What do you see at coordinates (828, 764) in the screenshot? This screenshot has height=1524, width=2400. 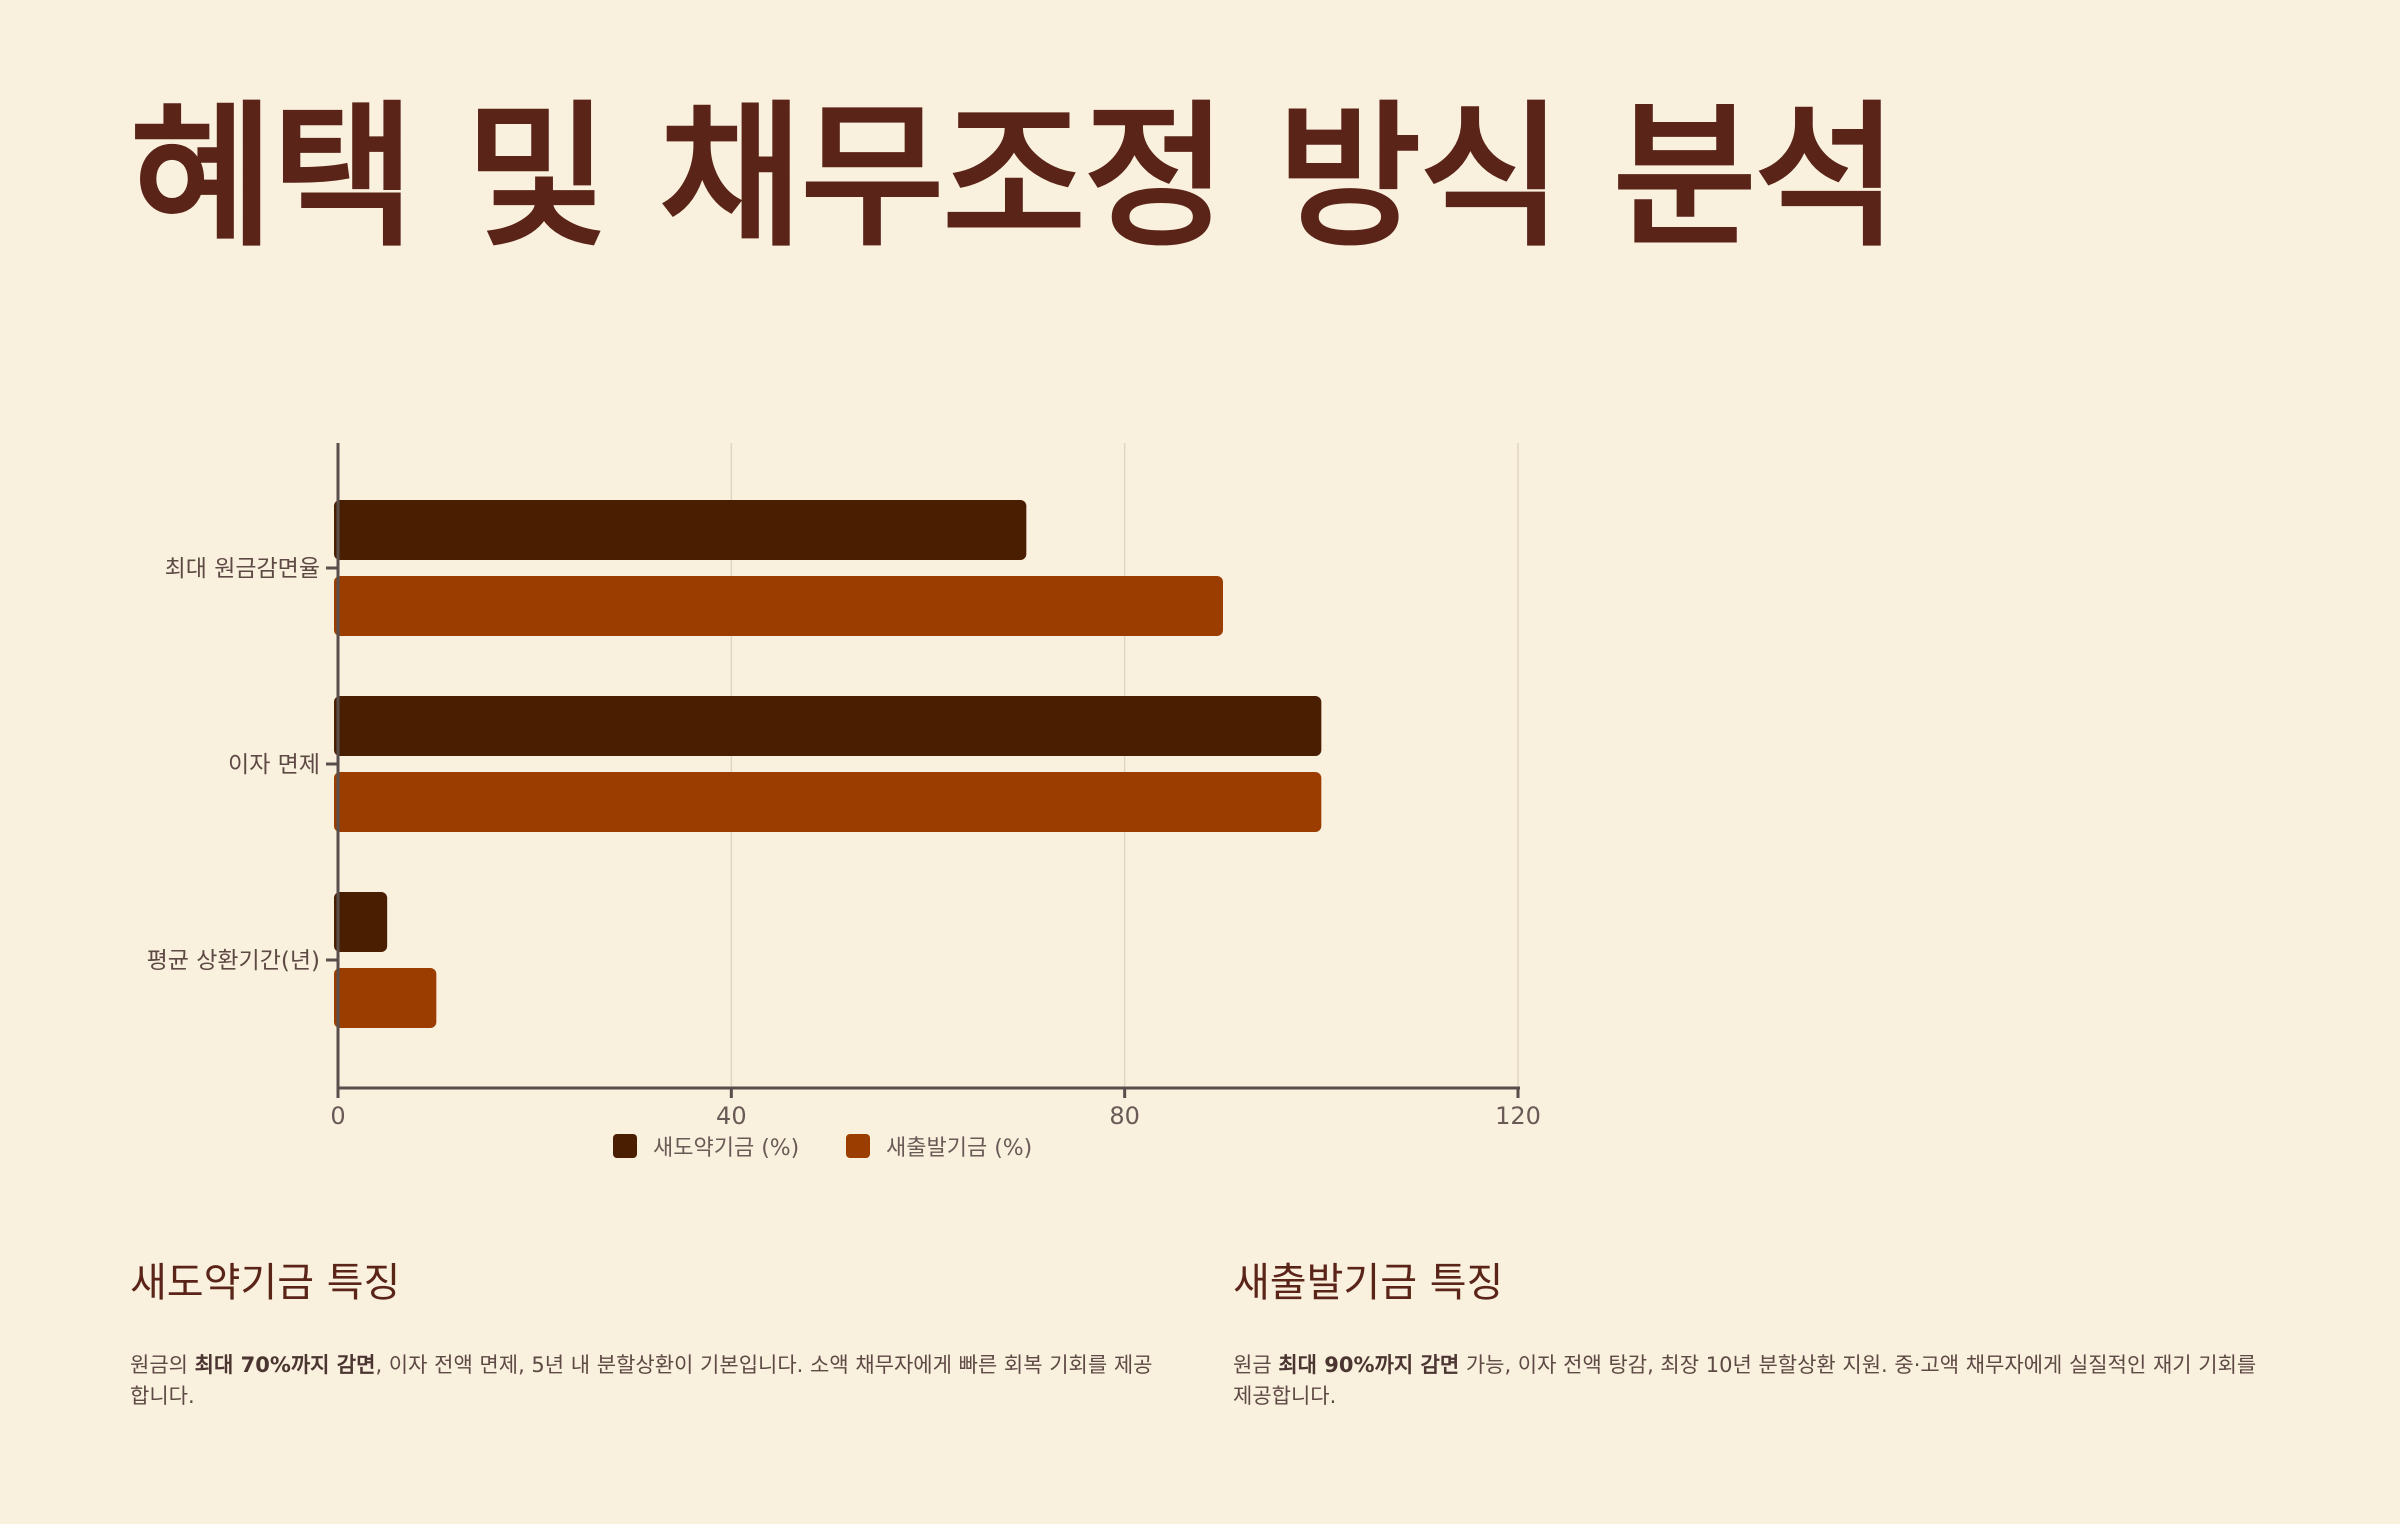 I see `bars` at bounding box center [828, 764].